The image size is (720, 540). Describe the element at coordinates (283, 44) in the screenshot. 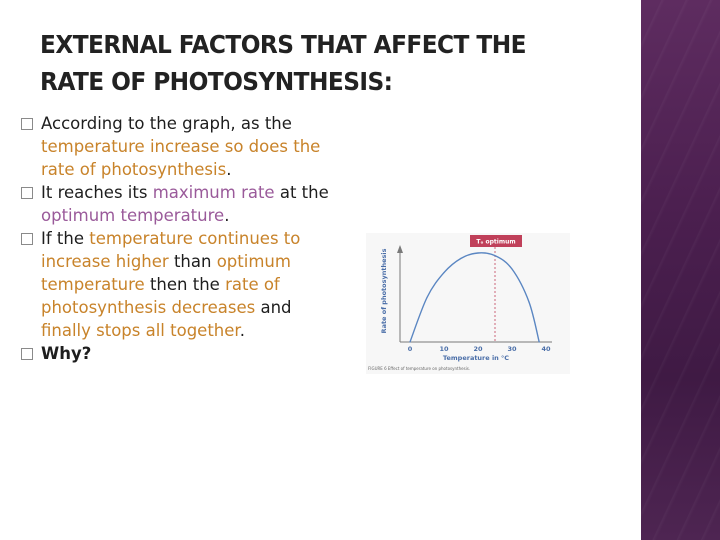

I see `slide-title-line-1: EXTERNAL FACTORS THAT AFFECT THE` at that location.